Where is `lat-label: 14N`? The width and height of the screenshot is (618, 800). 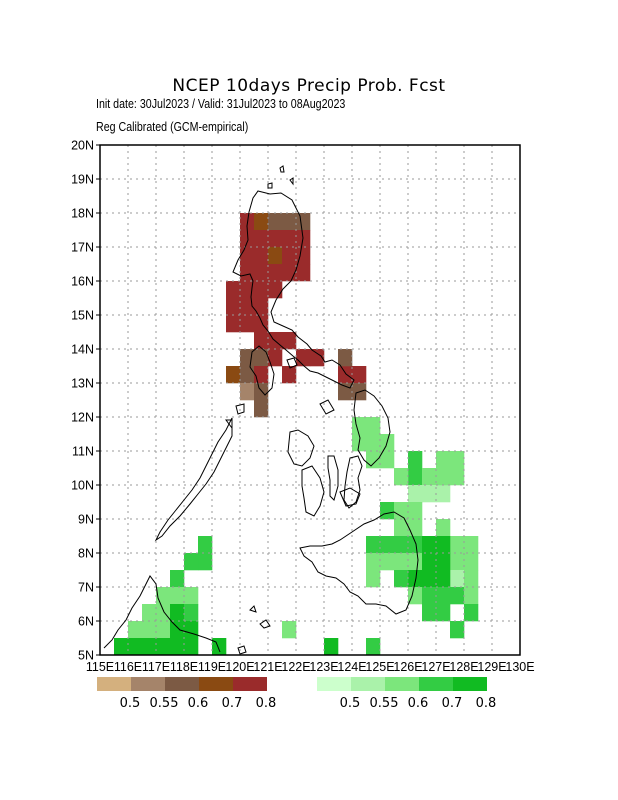
lat-label: 14N is located at coordinates (82, 350).